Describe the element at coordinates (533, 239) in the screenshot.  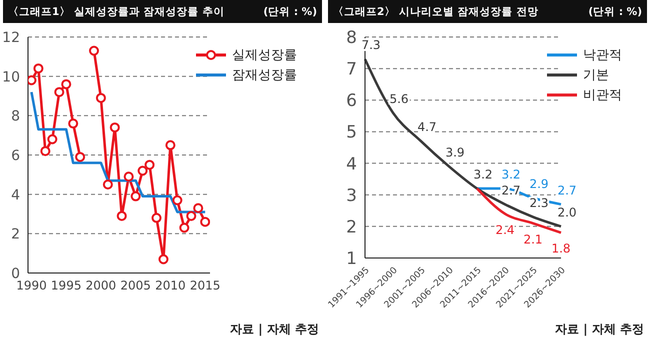
I see `data-label: 2.1` at that location.